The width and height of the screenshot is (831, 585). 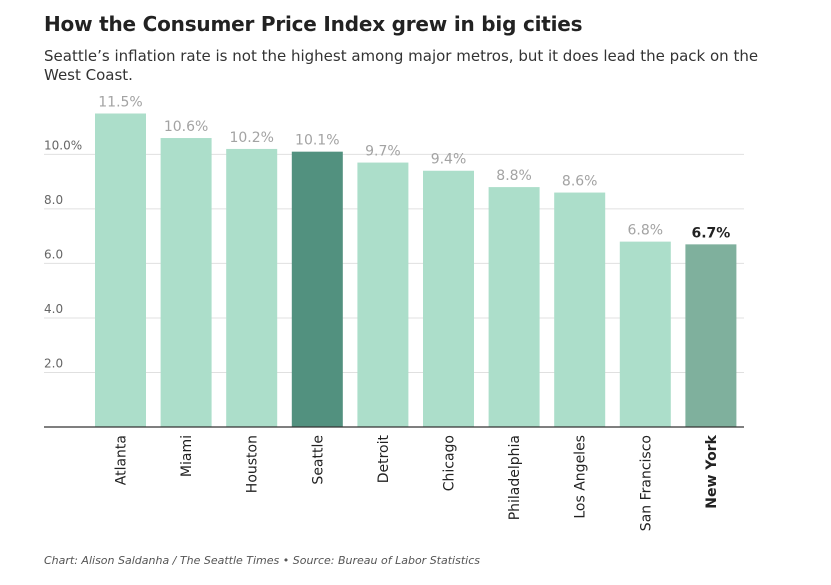 I want to click on x-tick-label: Los Angeles, so click(x=581, y=477).